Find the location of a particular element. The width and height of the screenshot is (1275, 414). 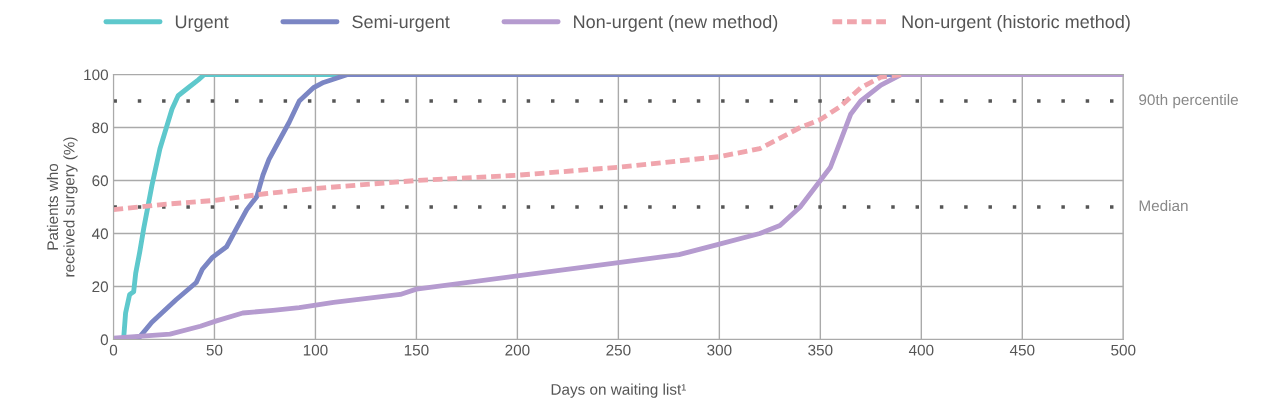

y-axis-title: Patients who received surgery (%) is located at coordinates (62, 207).